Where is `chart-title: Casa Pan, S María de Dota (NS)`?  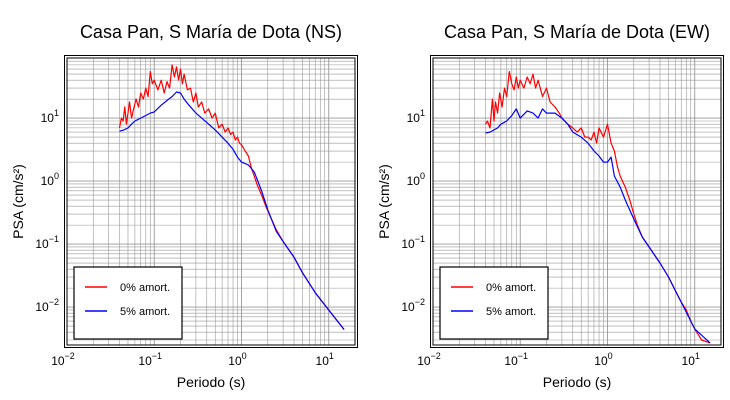 chart-title: Casa Pan, S María de Dota (NS) is located at coordinates (211, 32).